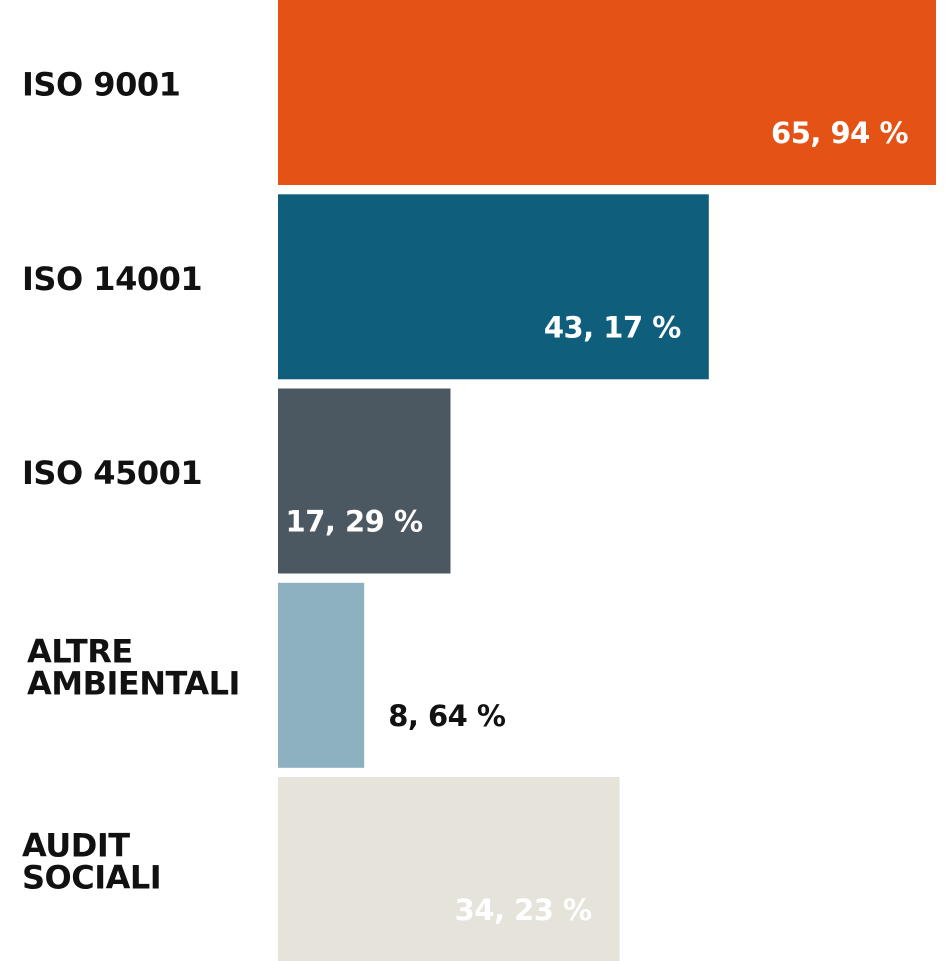 Image resolution: width=951 pixels, height=961 pixels. What do you see at coordinates (447, 716) in the screenshot?
I see `value-label-3: 8, 64 %` at bounding box center [447, 716].